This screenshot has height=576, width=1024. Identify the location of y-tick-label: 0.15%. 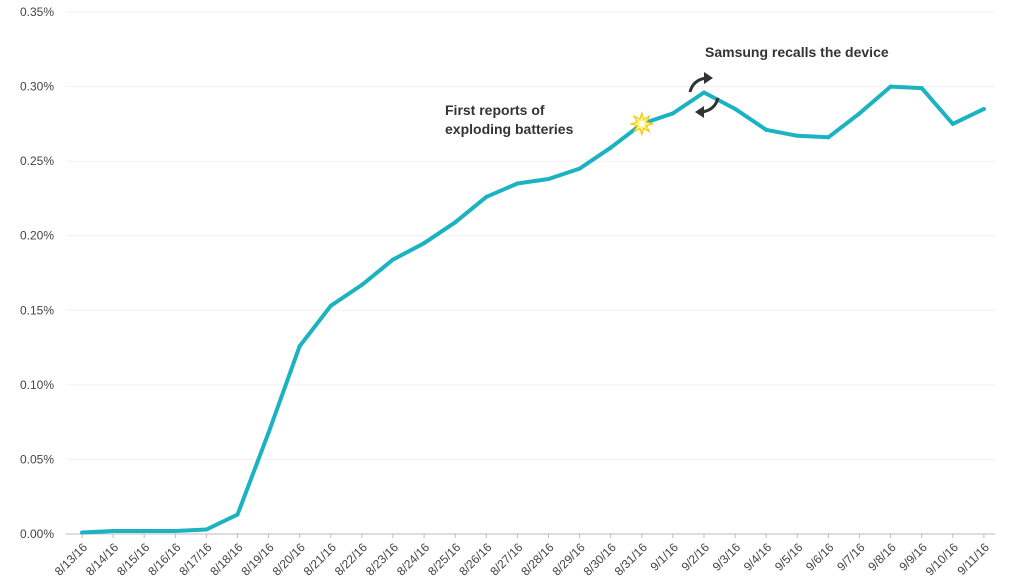
(37, 310).